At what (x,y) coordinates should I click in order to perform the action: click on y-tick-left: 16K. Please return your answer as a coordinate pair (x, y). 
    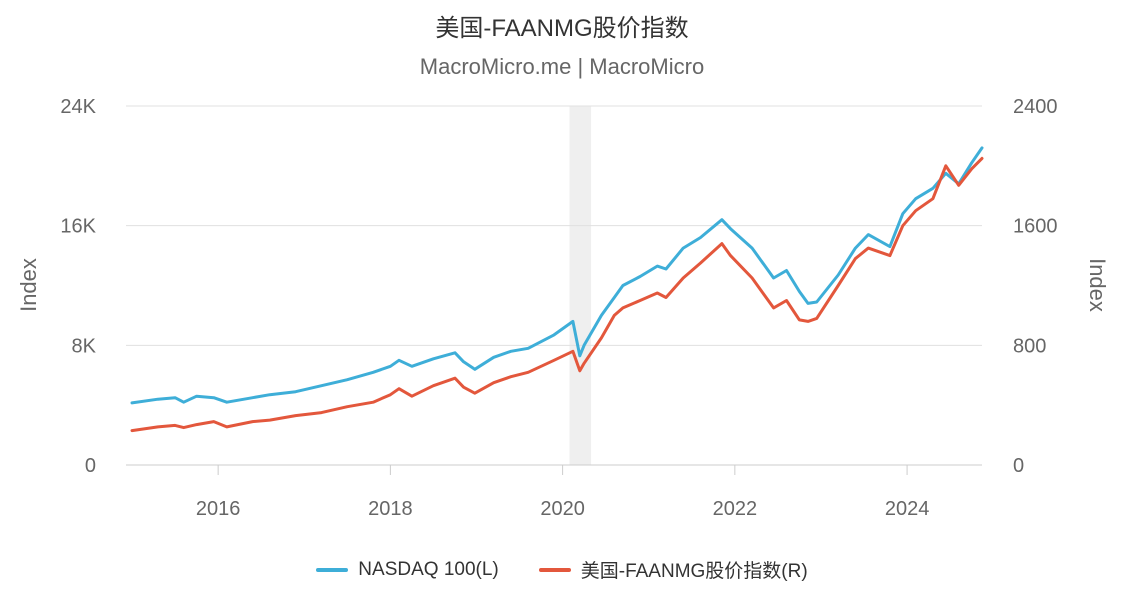
    Looking at the image, I should click on (78, 227).